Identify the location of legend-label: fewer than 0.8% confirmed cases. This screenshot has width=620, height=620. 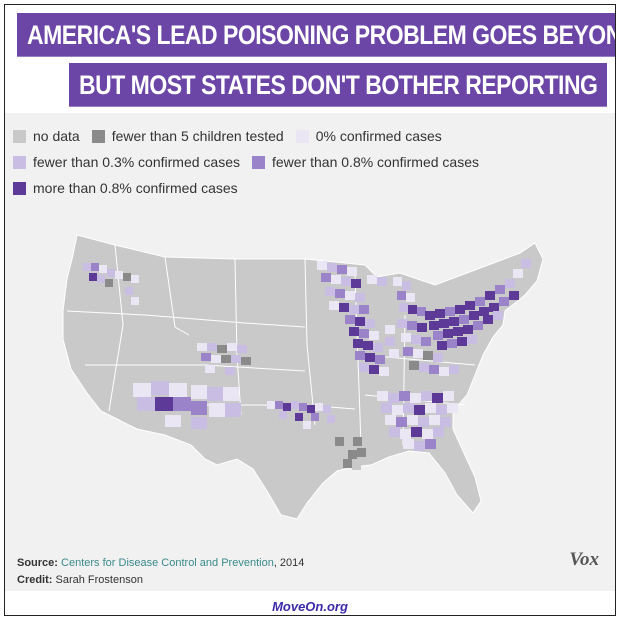
(375, 162).